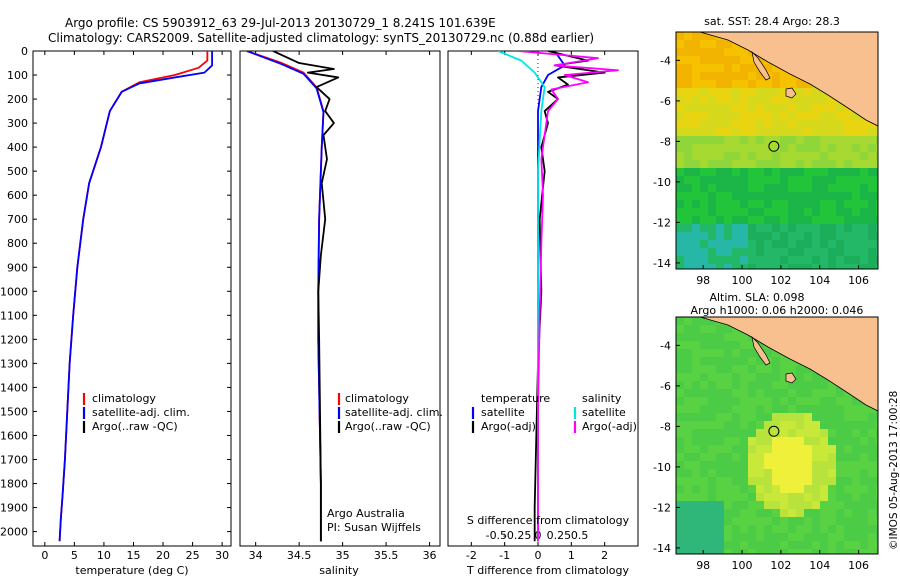 Image resolution: width=900 pixels, height=580 pixels. Describe the element at coordinates (293, 296) in the screenshot. I see `salinity-series` at that location.